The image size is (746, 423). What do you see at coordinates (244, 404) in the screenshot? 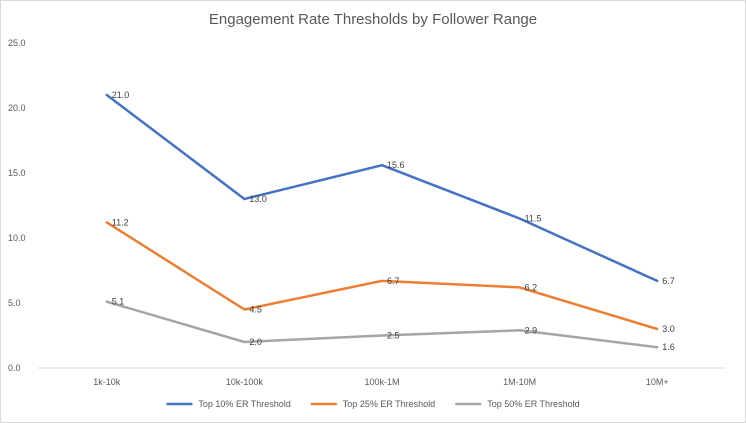
I see `legend-label: Top 10% ER Threshold` at bounding box center [244, 404].